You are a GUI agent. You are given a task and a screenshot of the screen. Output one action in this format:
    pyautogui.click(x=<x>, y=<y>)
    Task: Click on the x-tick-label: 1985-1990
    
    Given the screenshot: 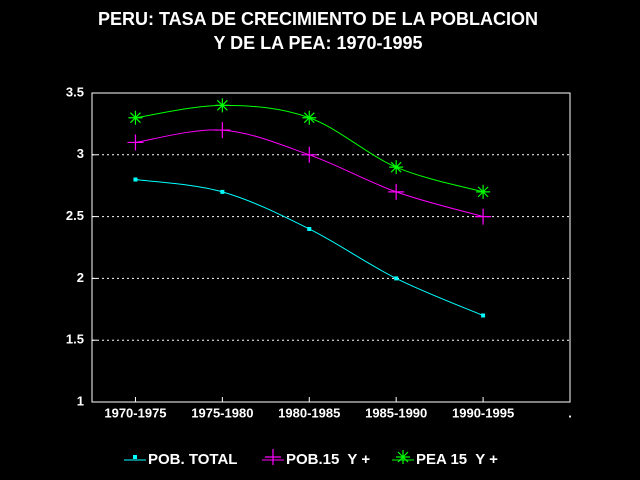 What is the action you would take?
    pyautogui.click(x=396, y=412)
    